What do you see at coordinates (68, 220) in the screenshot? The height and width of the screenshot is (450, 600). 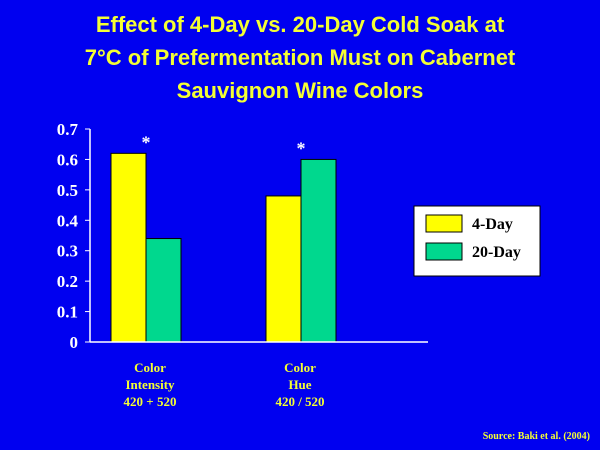 I see `y-tick-label: 0.4` at bounding box center [68, 220].